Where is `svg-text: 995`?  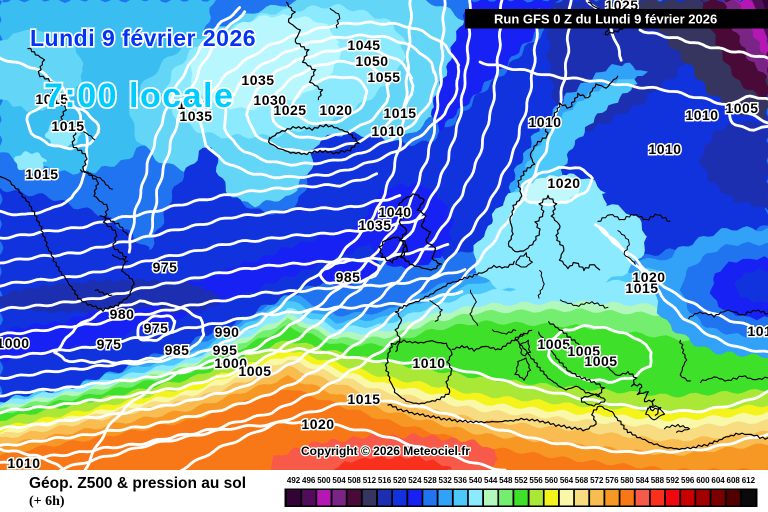
svg-text: 995 is located at coordinates (225, 350).